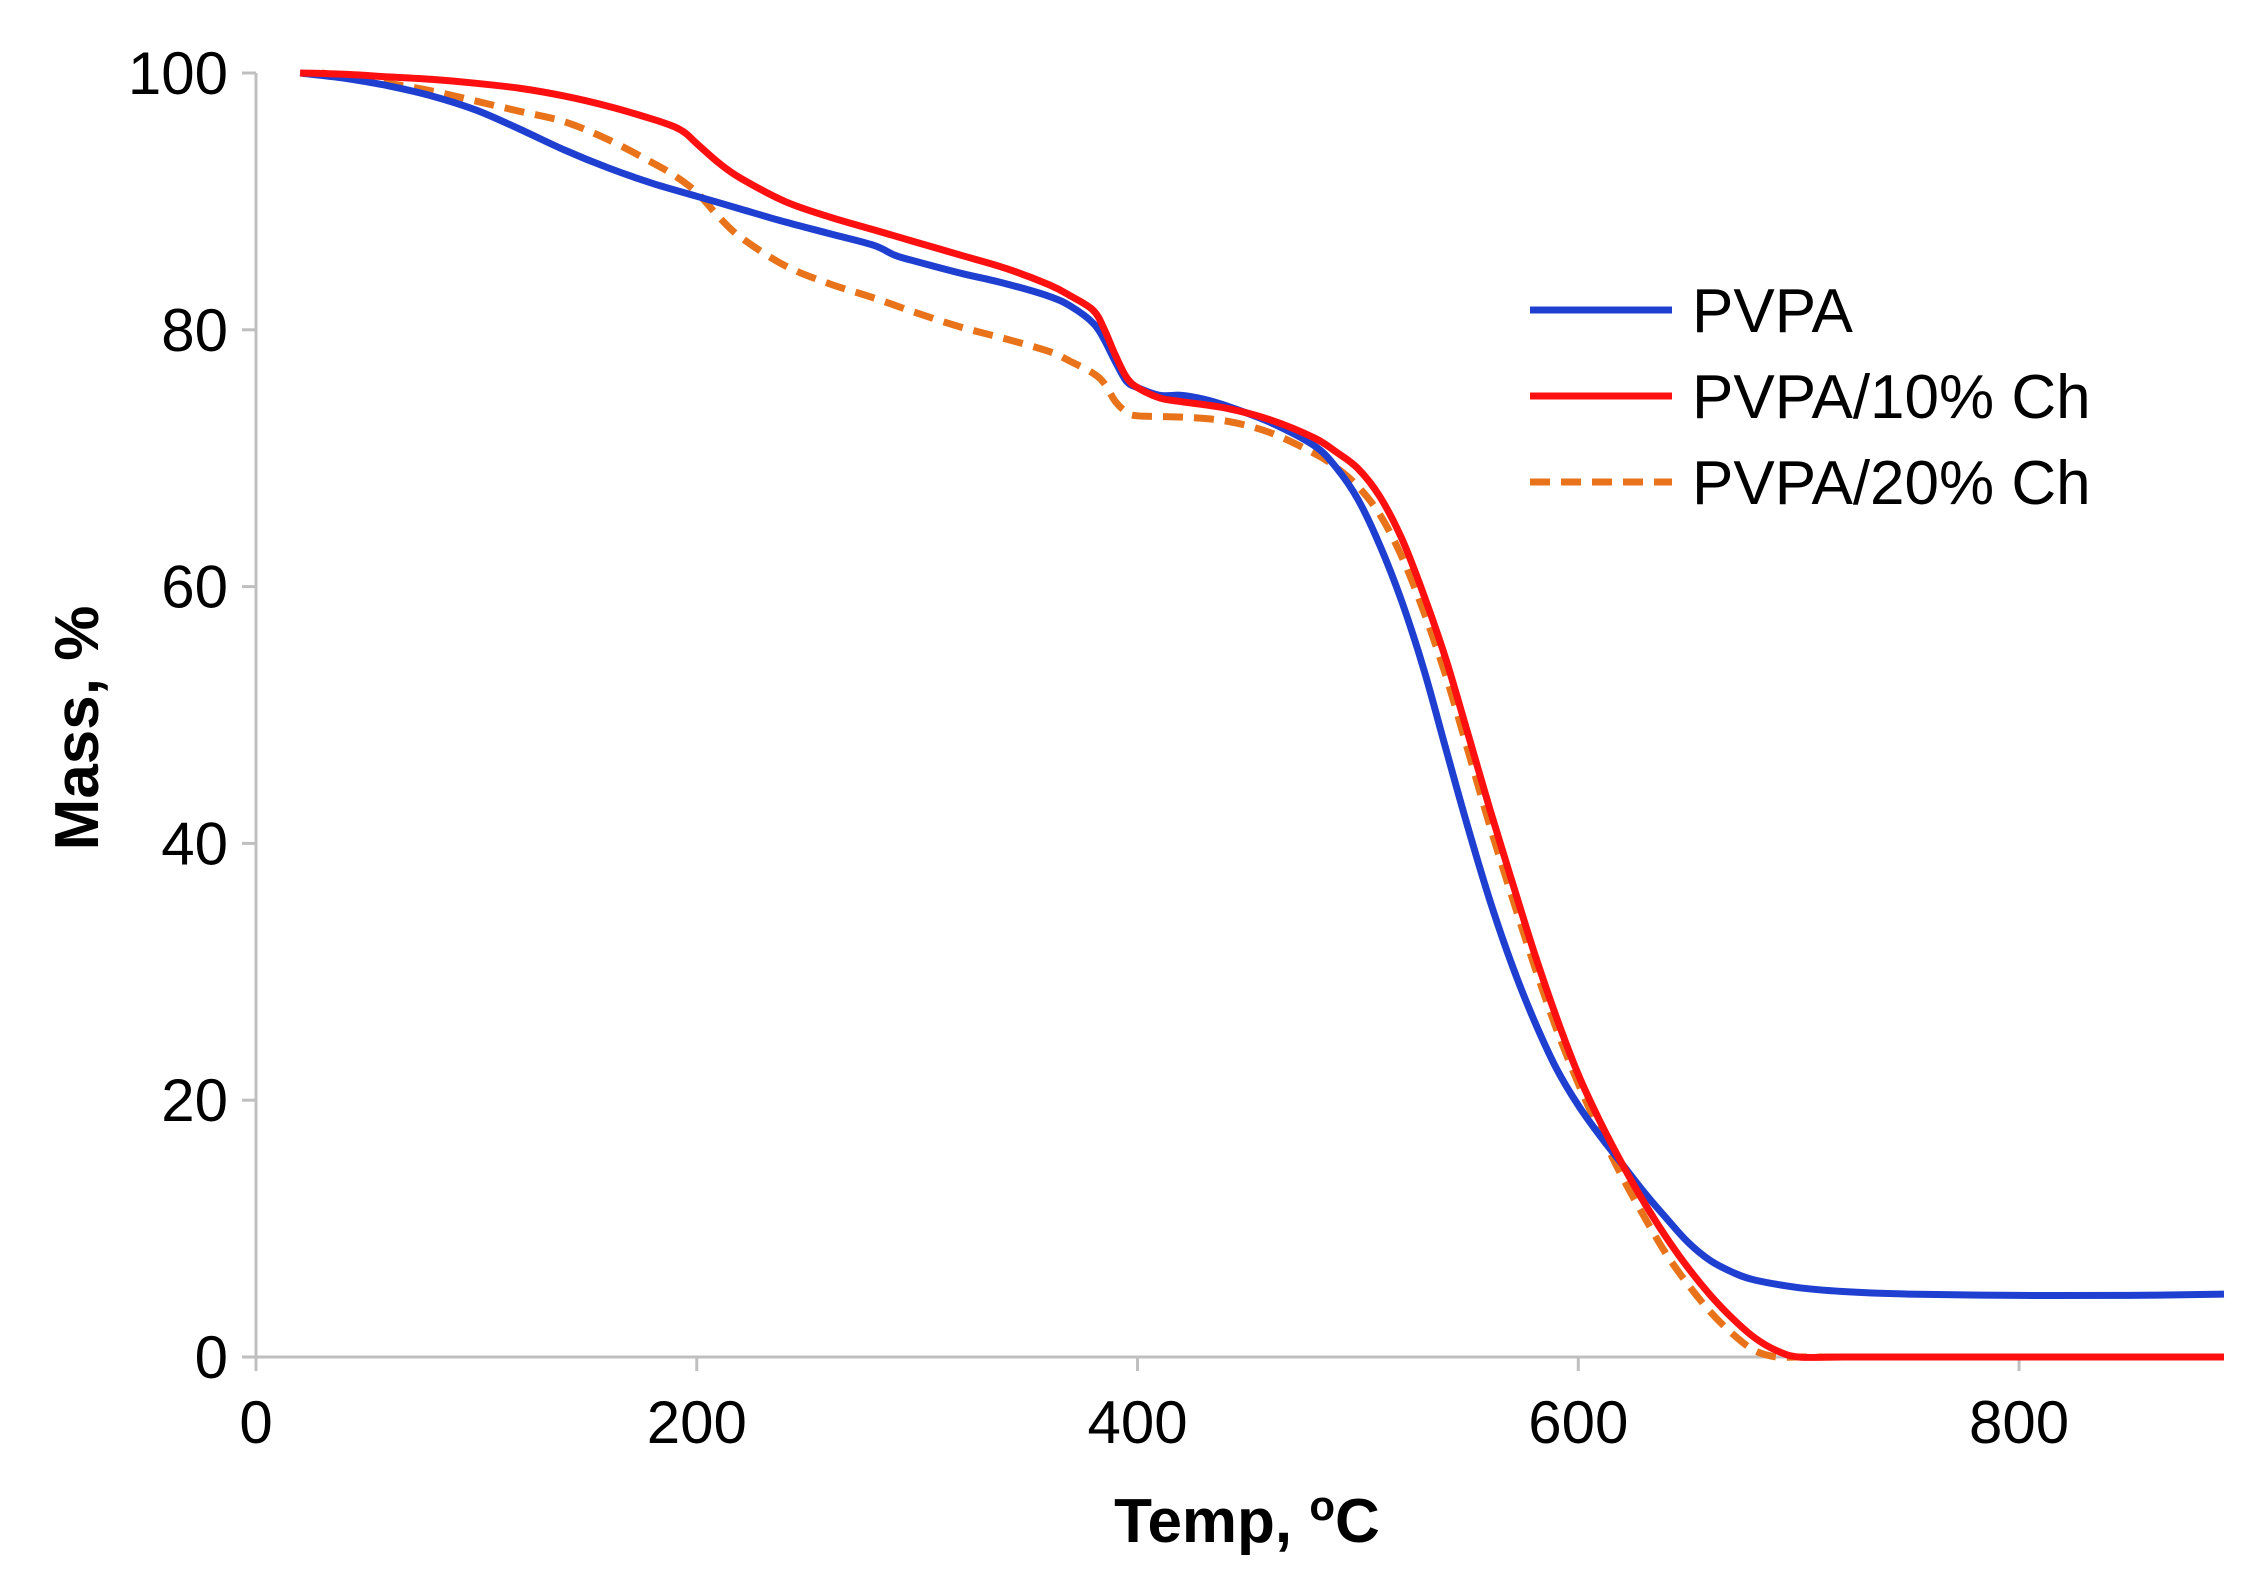 The height and width of the screenshot is (1584, 2247). Describe the element at coordinates (194, 1100) in the screenshot. I see `y-tick-label: 20` at that location.